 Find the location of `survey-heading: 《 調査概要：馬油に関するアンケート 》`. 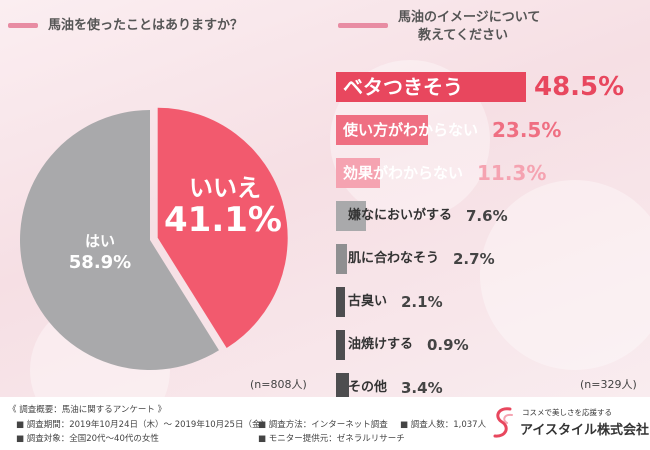

survey-heading: 《 調査概要：馬油に関するアンケート 》 is located at coordinates (87, 410).